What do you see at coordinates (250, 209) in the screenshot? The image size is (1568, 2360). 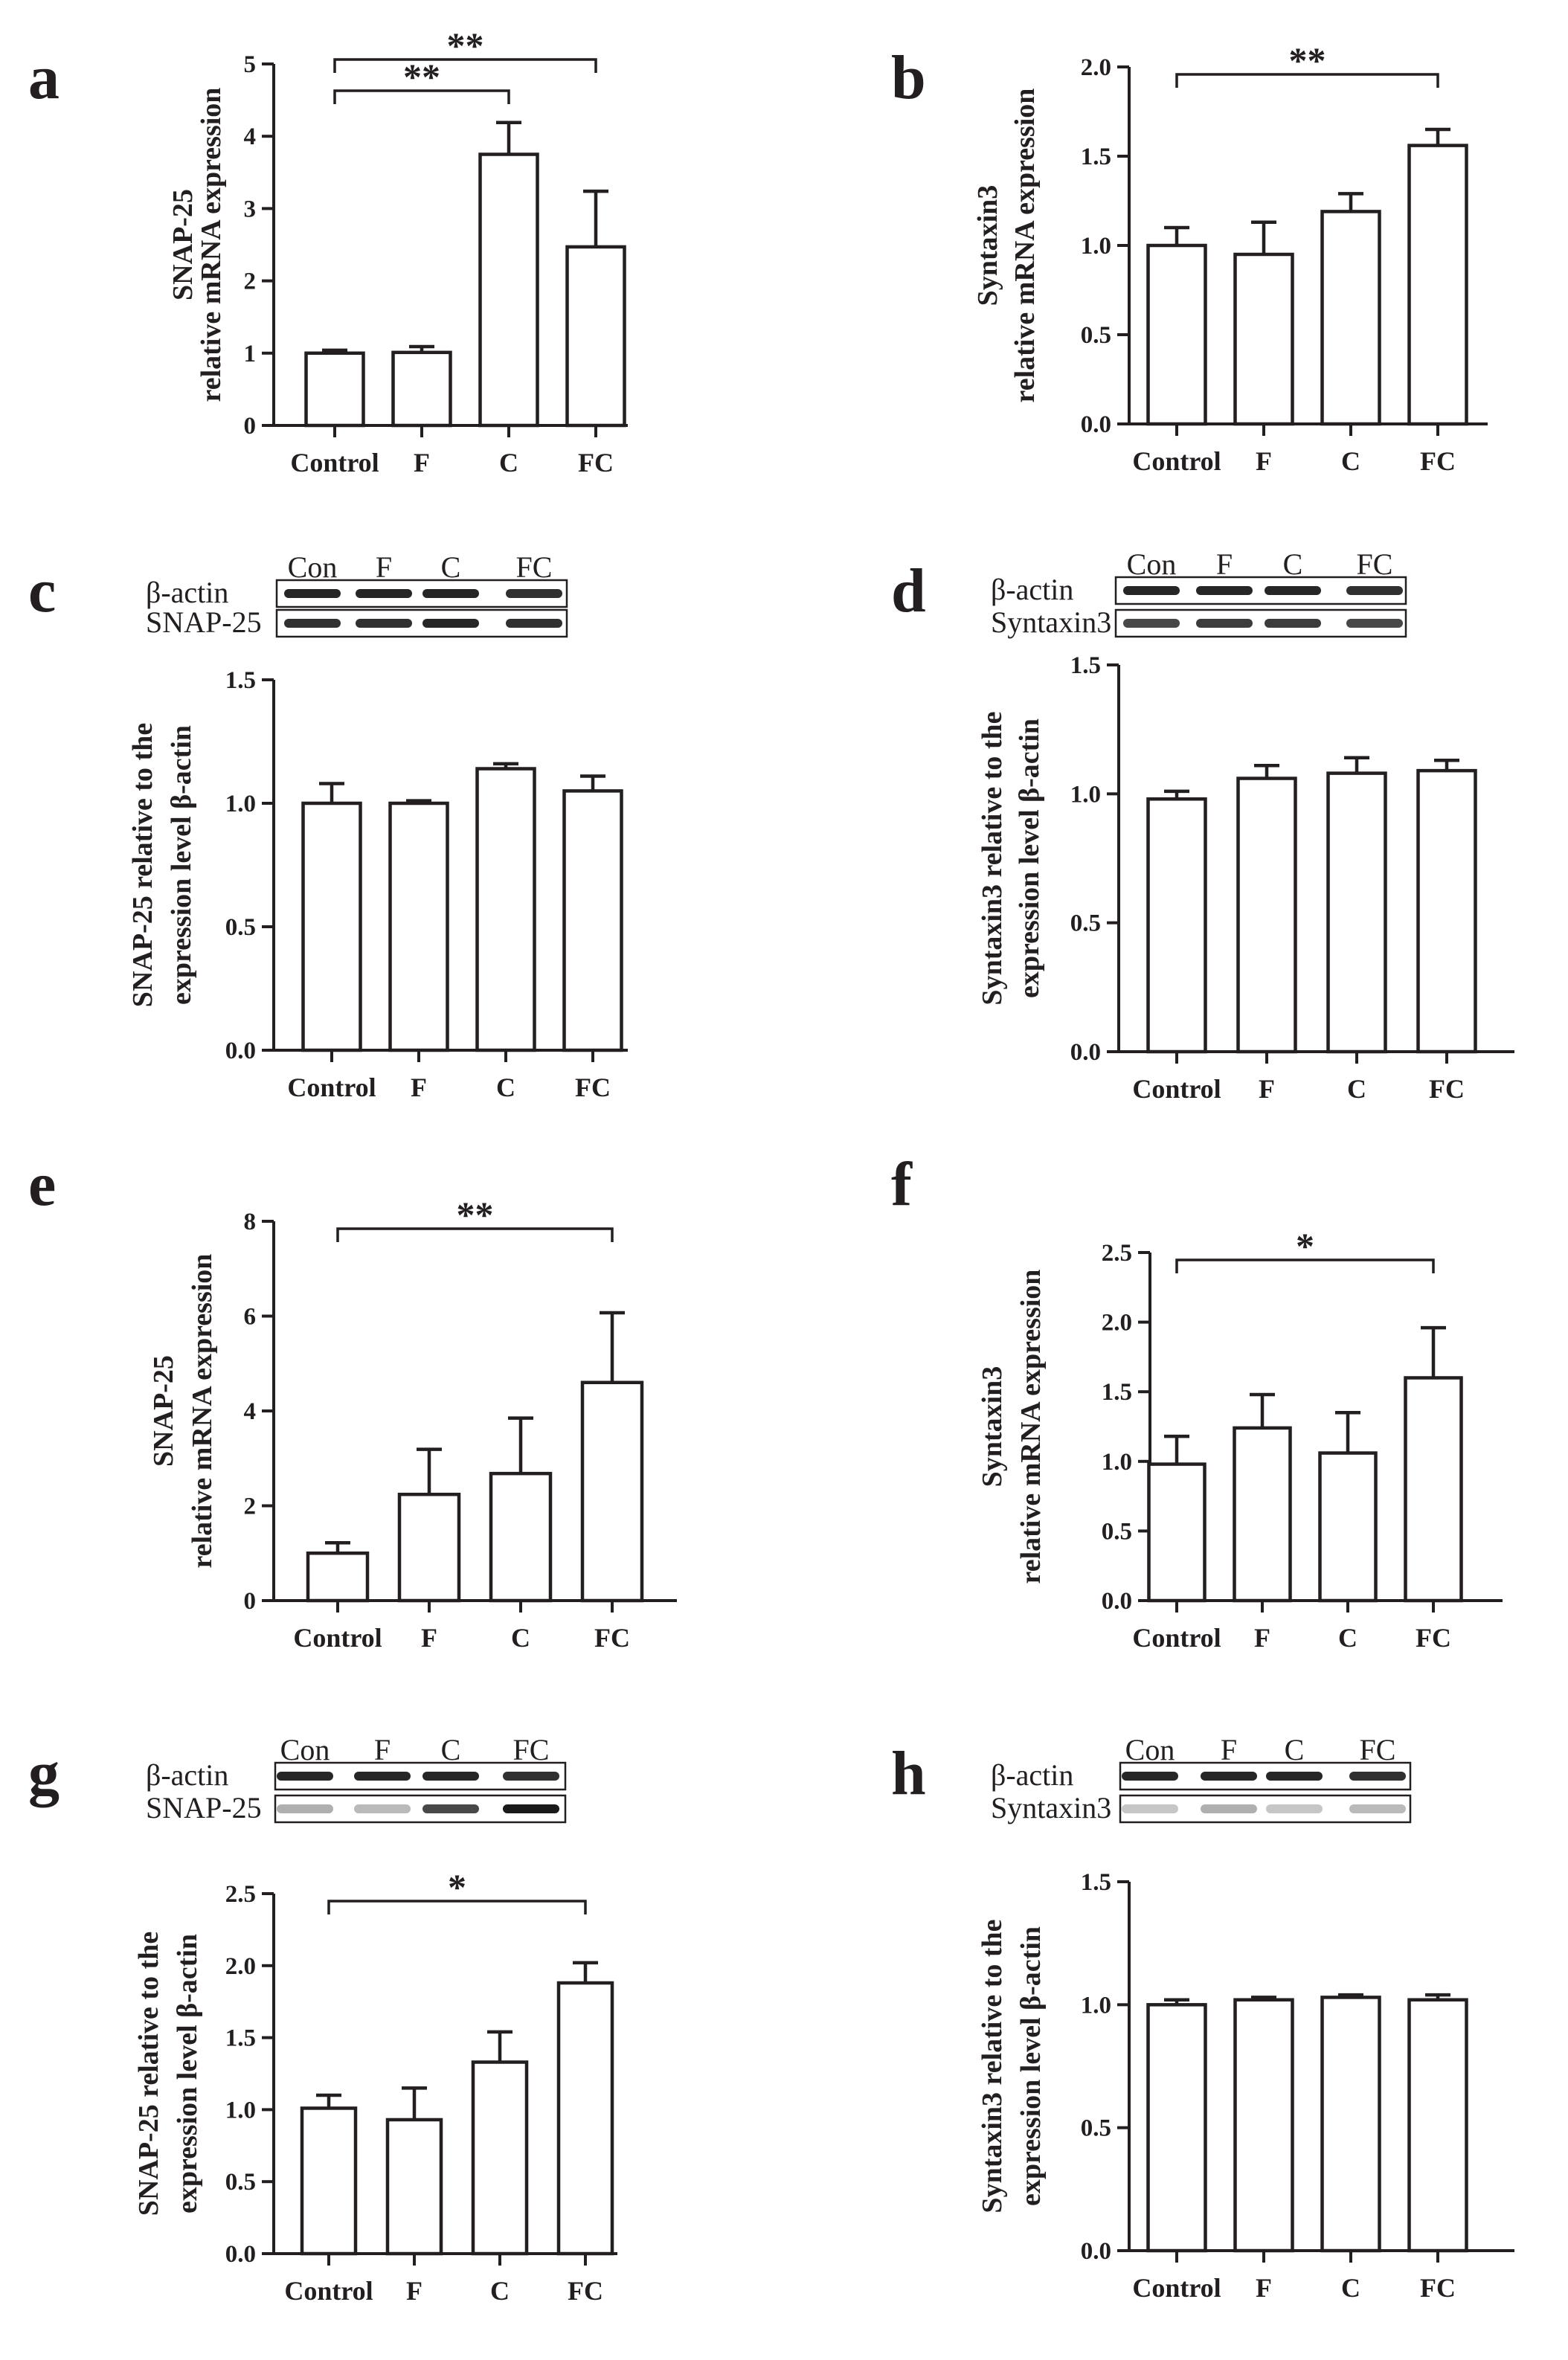 I see `y-tick-label: 3` at bounding box center [250, 209].